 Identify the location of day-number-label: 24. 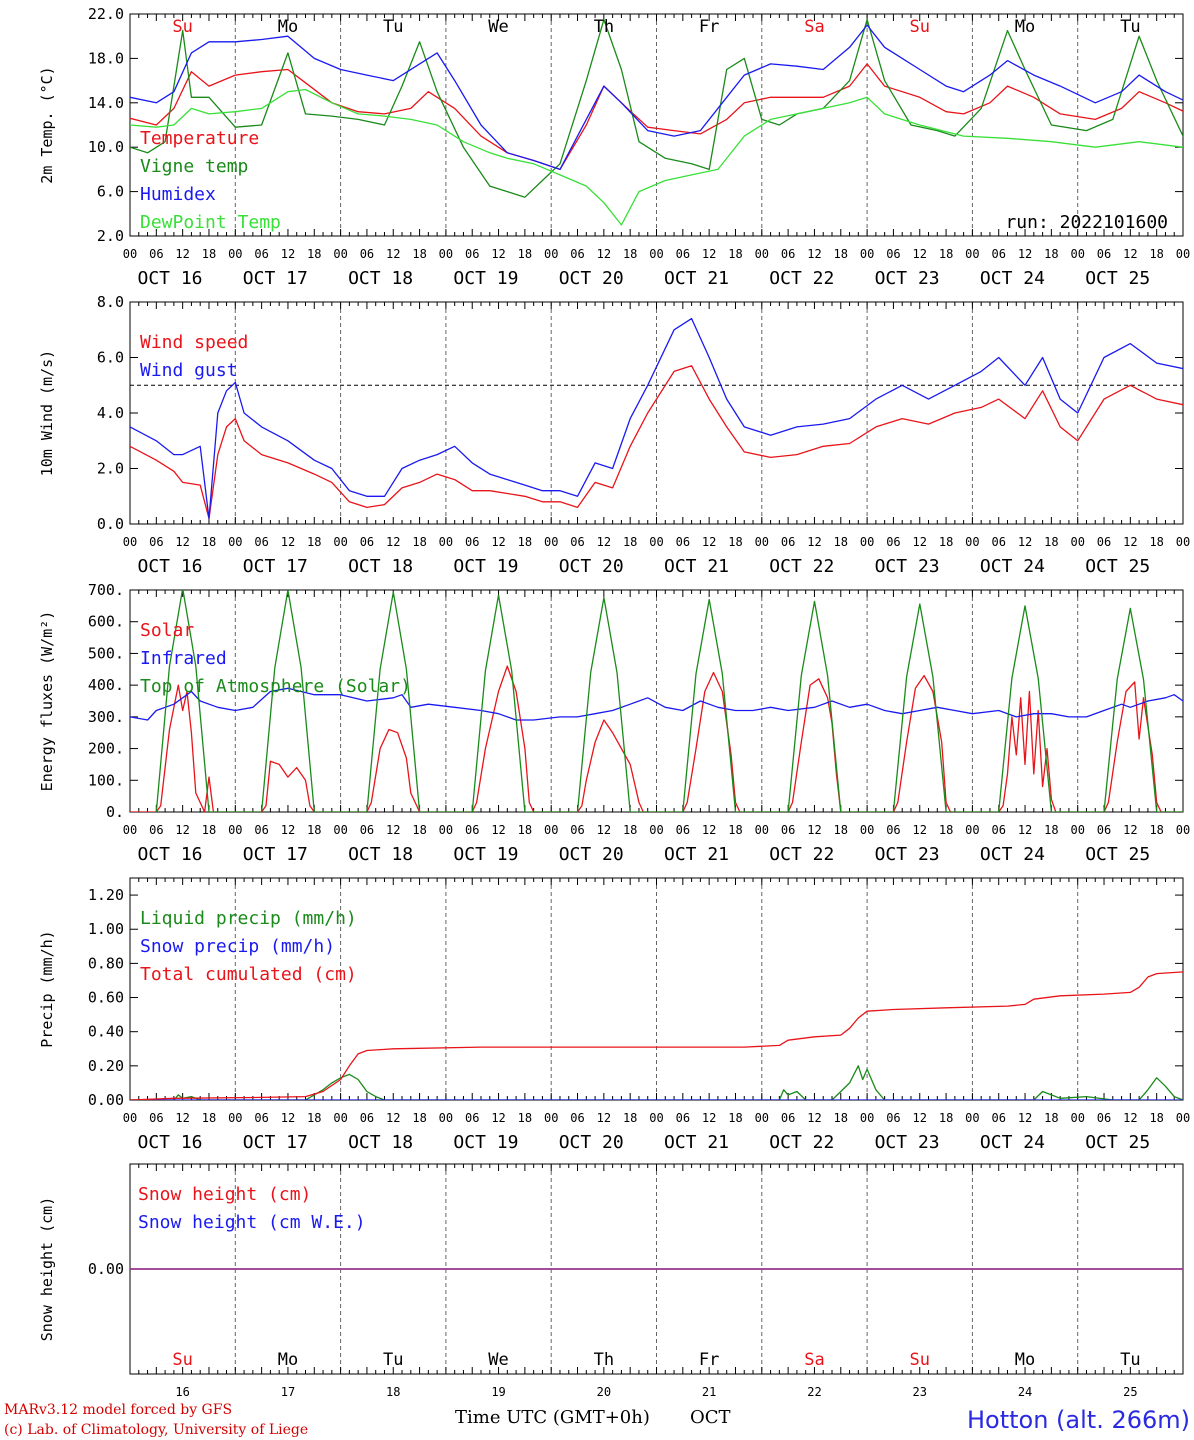
(1025, 1392).